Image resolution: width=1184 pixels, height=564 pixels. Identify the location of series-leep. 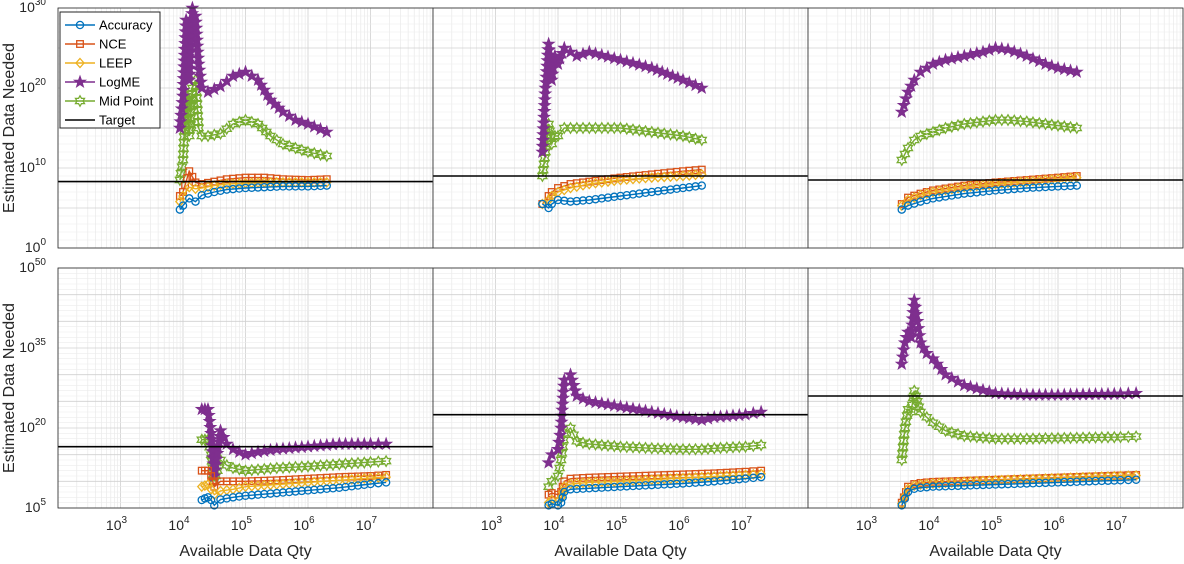
(989, 192).